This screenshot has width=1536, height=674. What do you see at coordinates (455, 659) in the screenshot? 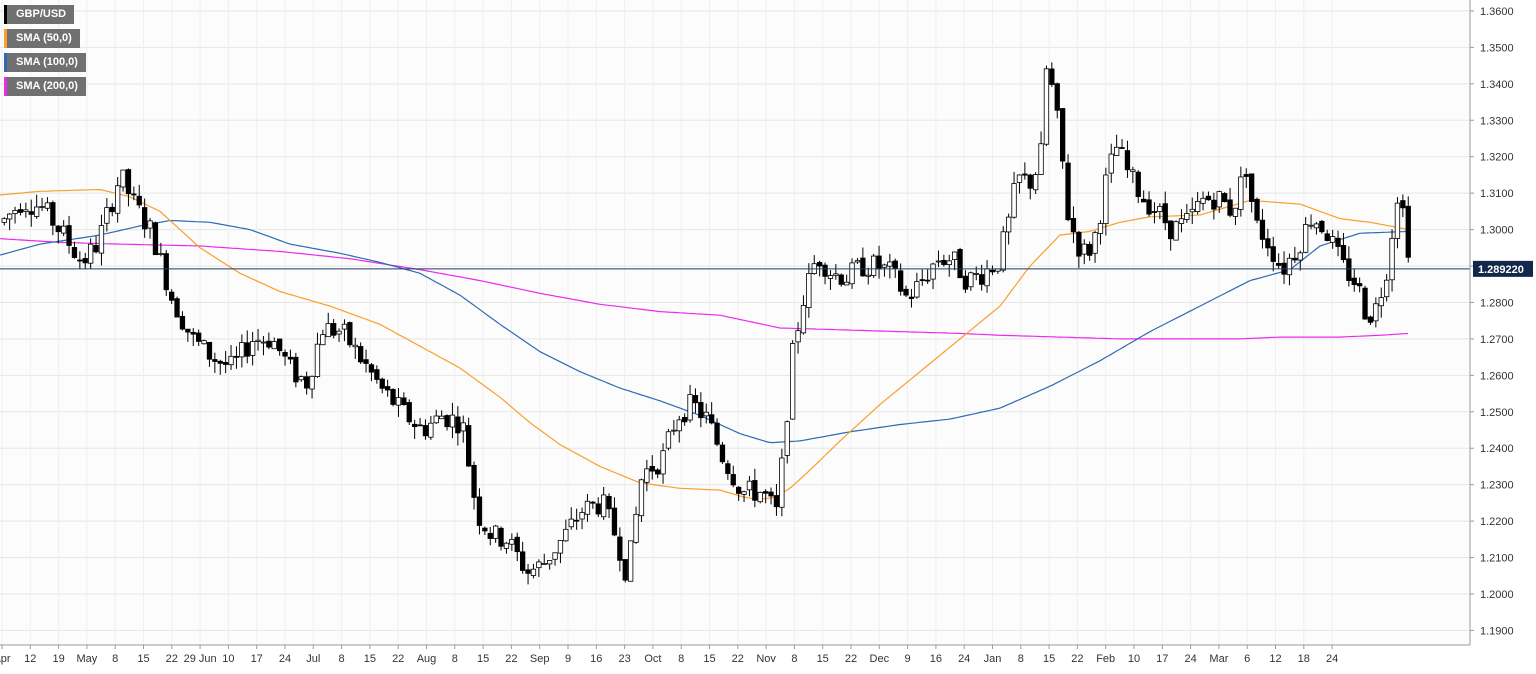
I see `x-tick-label: 8` at bounding box center [455, 659].